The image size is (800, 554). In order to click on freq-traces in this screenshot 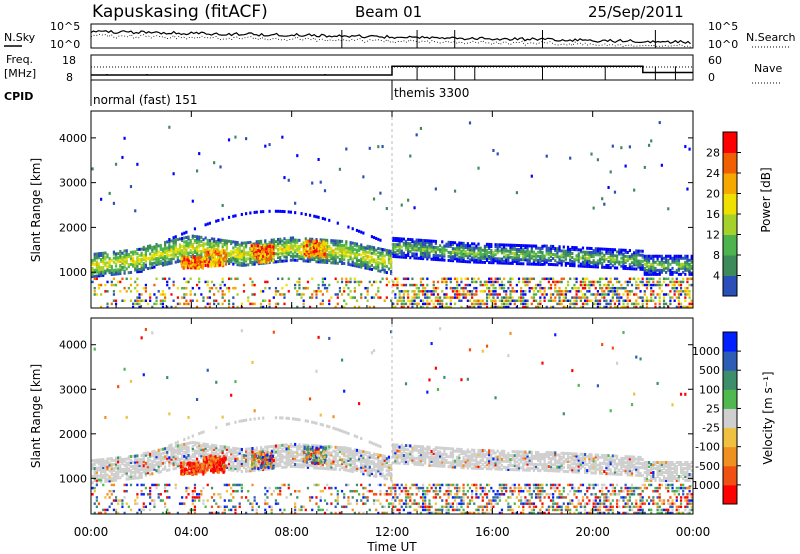, I will do `click(392, 72)`.